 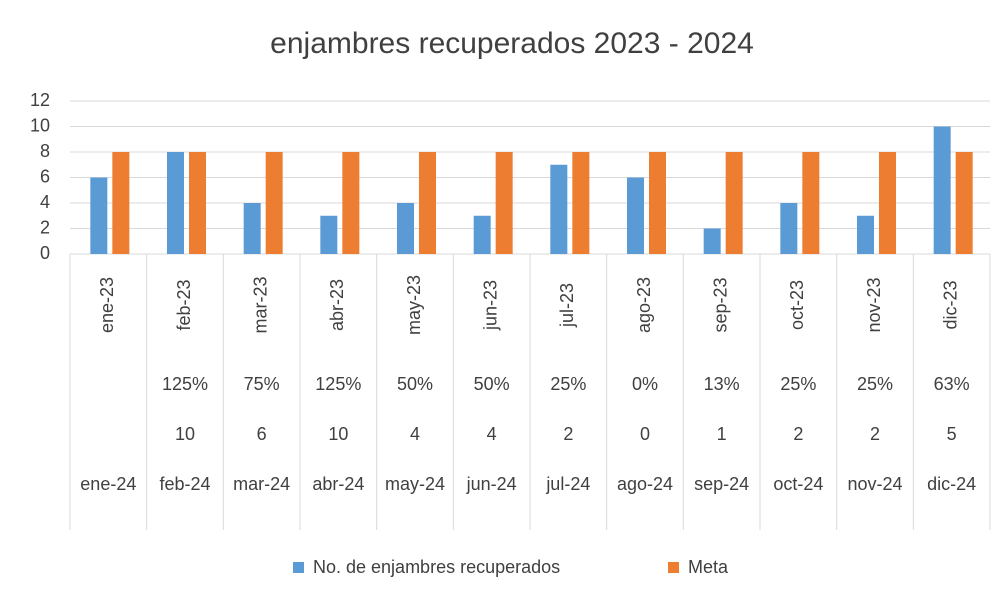 I want to click on x-tick-label: abr-23, so click(x=337, y=305).